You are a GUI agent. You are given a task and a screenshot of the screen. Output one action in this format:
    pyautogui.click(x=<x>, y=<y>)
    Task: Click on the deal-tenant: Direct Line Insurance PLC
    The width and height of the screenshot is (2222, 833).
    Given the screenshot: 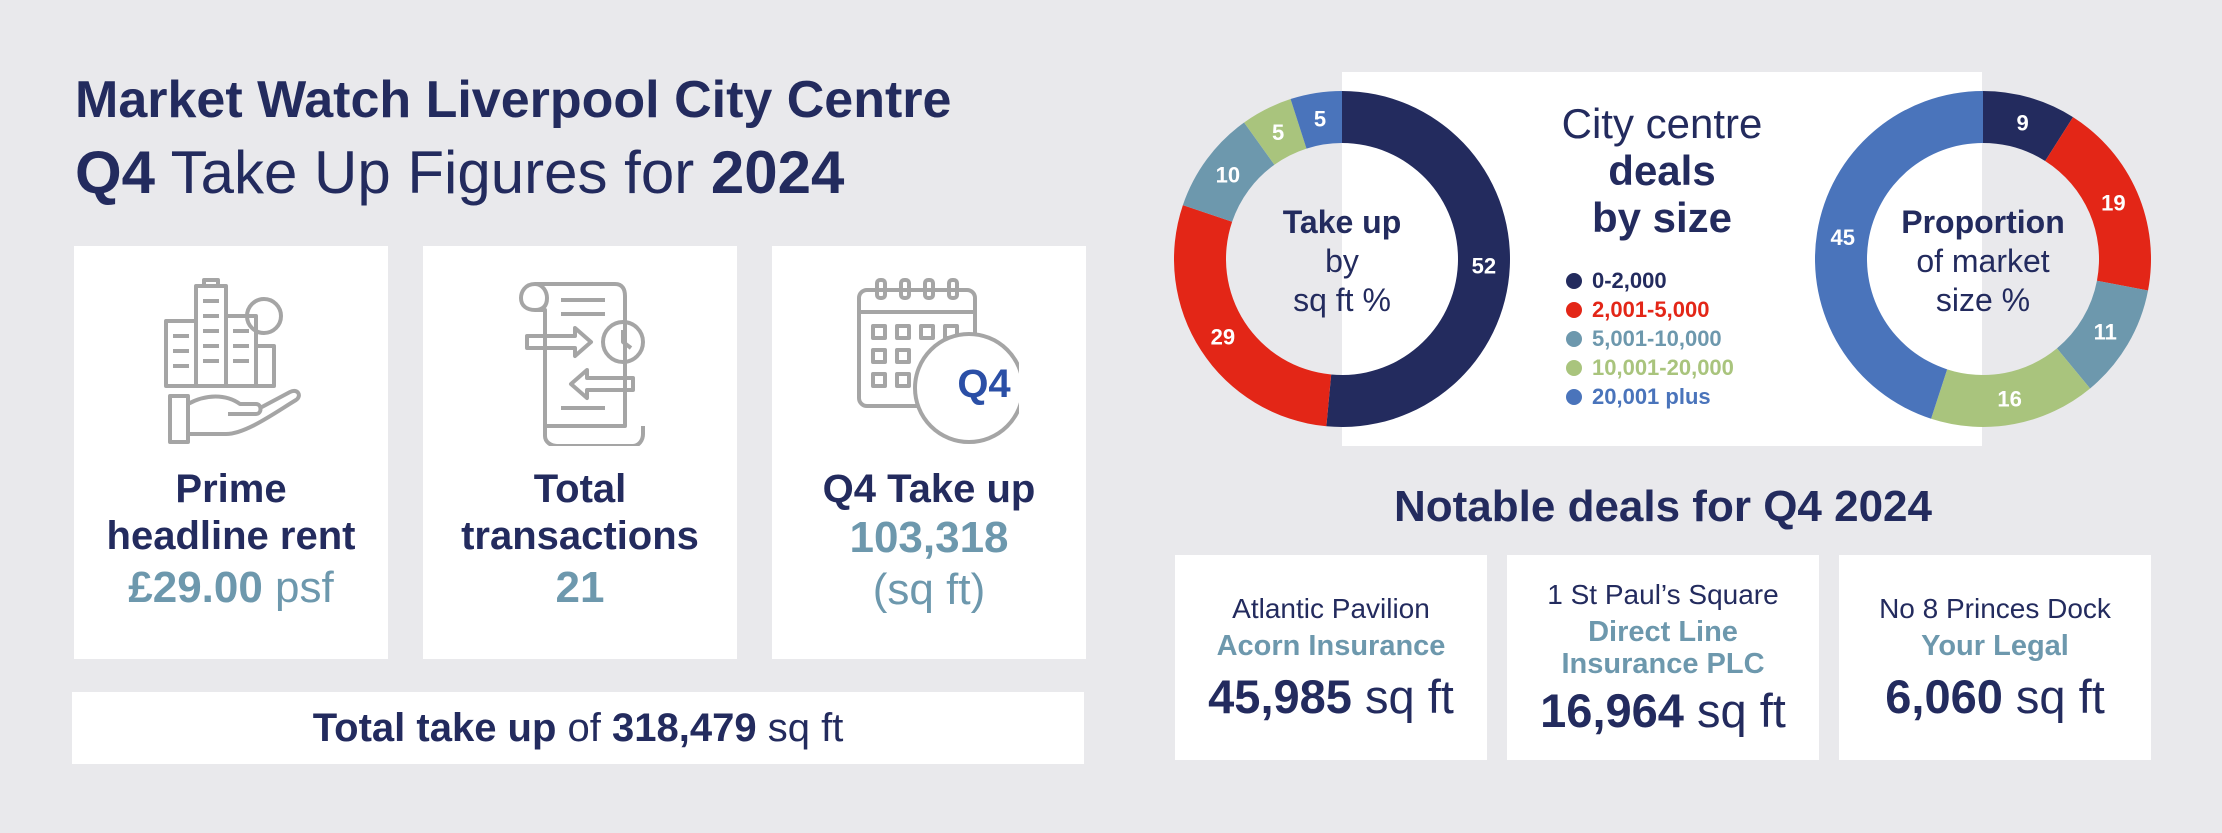 What is the action you would take?
    pyautogui.click(x=1663, y=648)
    